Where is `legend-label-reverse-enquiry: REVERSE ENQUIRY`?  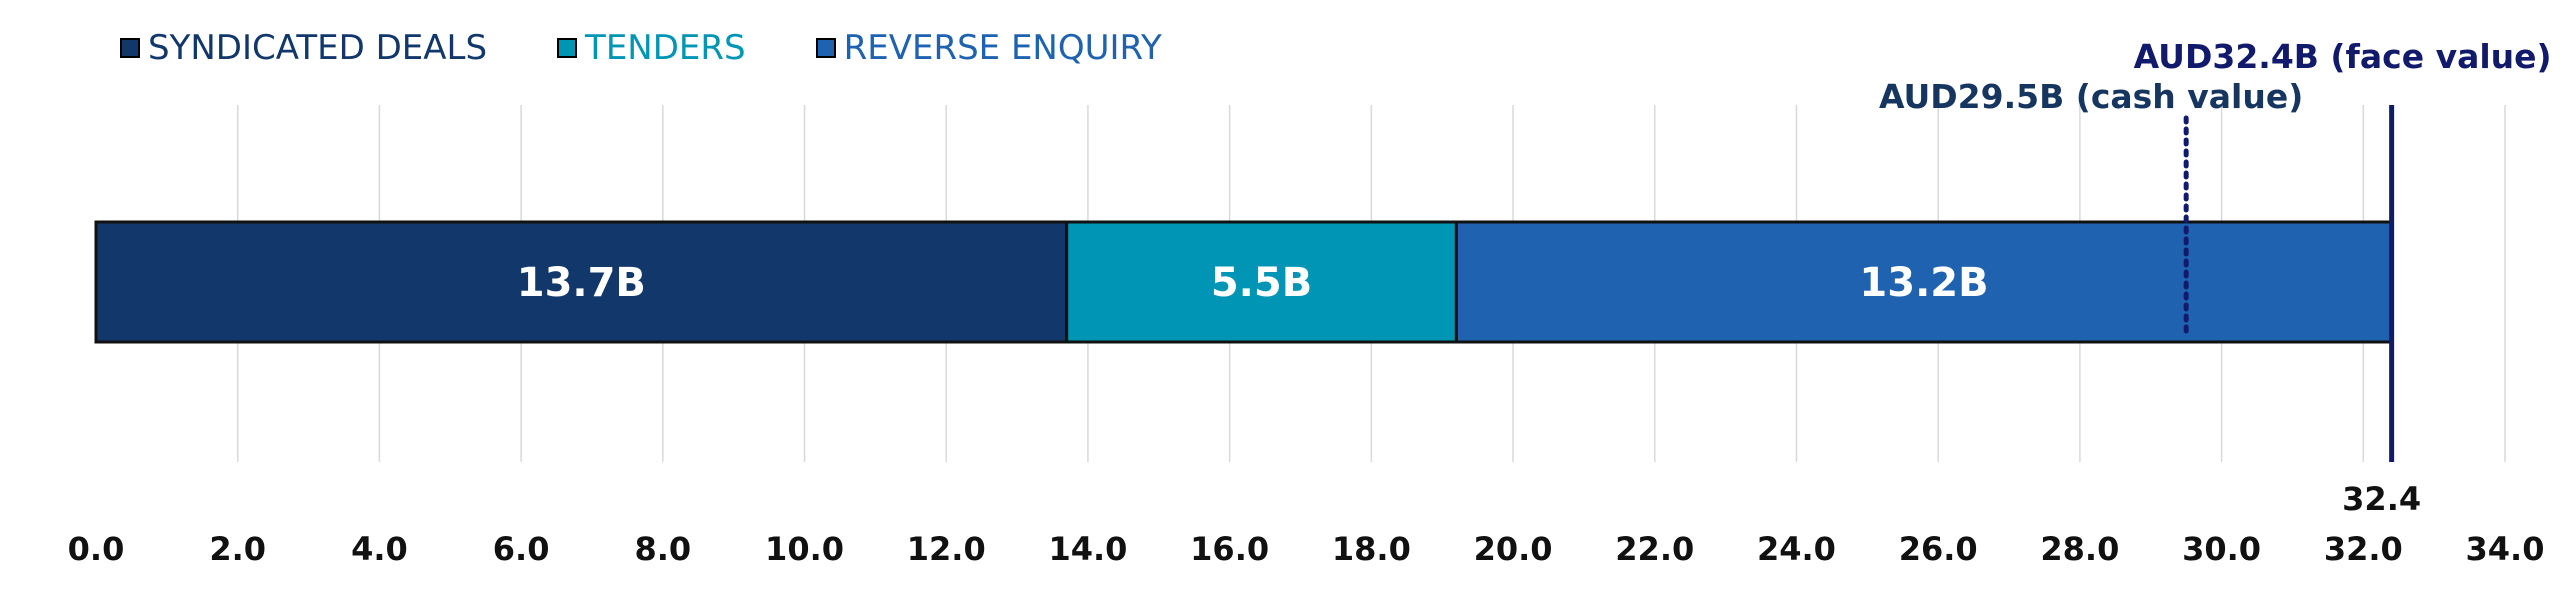 legend-label-reverse-enquiry: REVERSE ENQUIRY is located at coordinates (1002, 48).